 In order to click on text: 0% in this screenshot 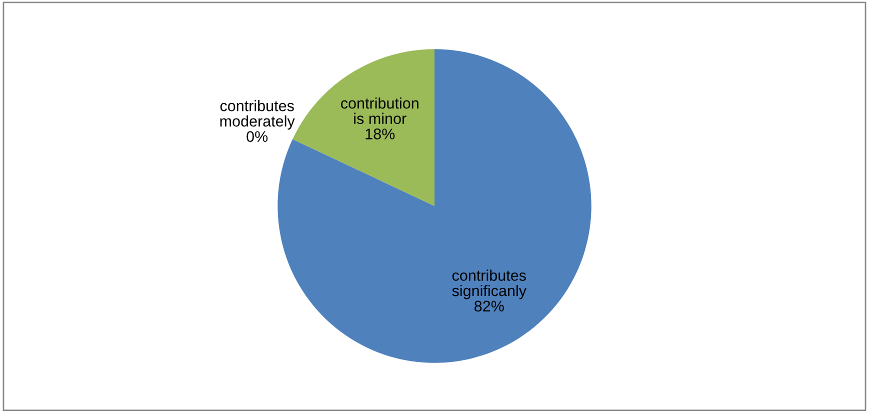, I will do `click(257, 136)`.